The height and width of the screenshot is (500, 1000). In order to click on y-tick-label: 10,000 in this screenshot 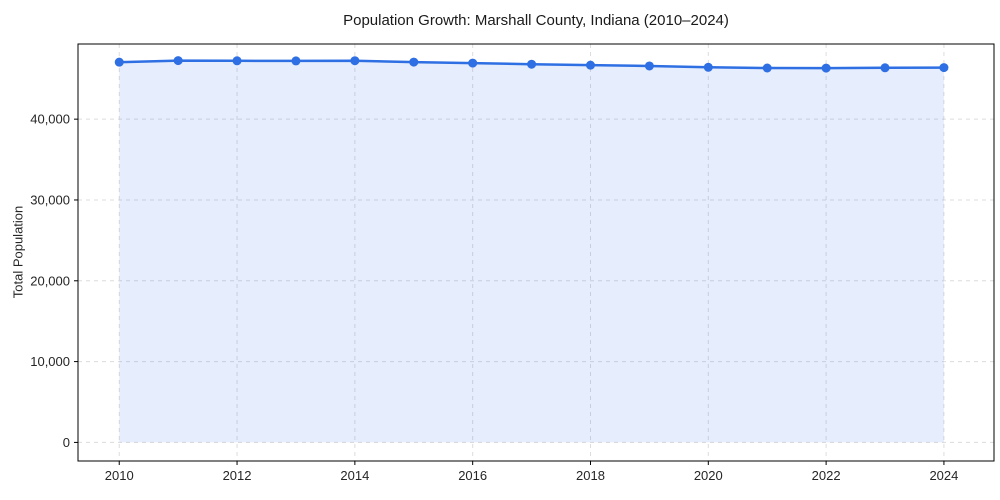, I will do `click(50, 361)`.